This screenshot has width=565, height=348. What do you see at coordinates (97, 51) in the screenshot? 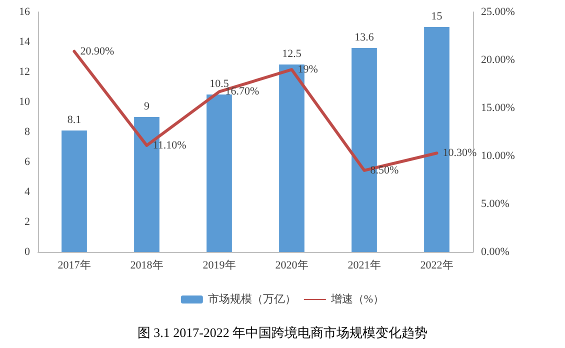
I see `data-label: 20.90%` at bounding box center [97, 51].